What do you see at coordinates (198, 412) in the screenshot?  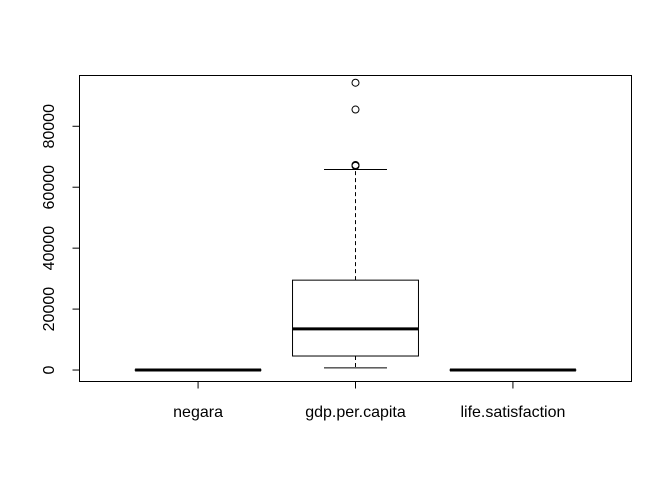 I see `x-tick-label: negara` at bounding box center [198, 412].